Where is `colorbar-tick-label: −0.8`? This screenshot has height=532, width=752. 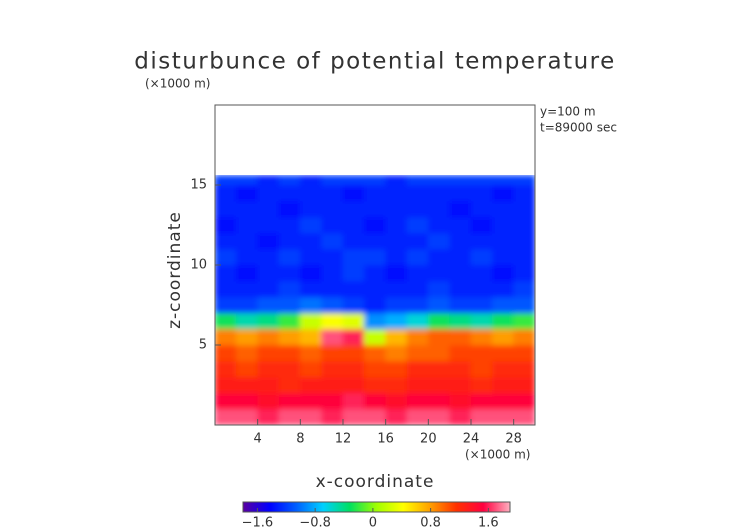 colorbar-tick-label: −0.8 is located at coordinates (315, 523).